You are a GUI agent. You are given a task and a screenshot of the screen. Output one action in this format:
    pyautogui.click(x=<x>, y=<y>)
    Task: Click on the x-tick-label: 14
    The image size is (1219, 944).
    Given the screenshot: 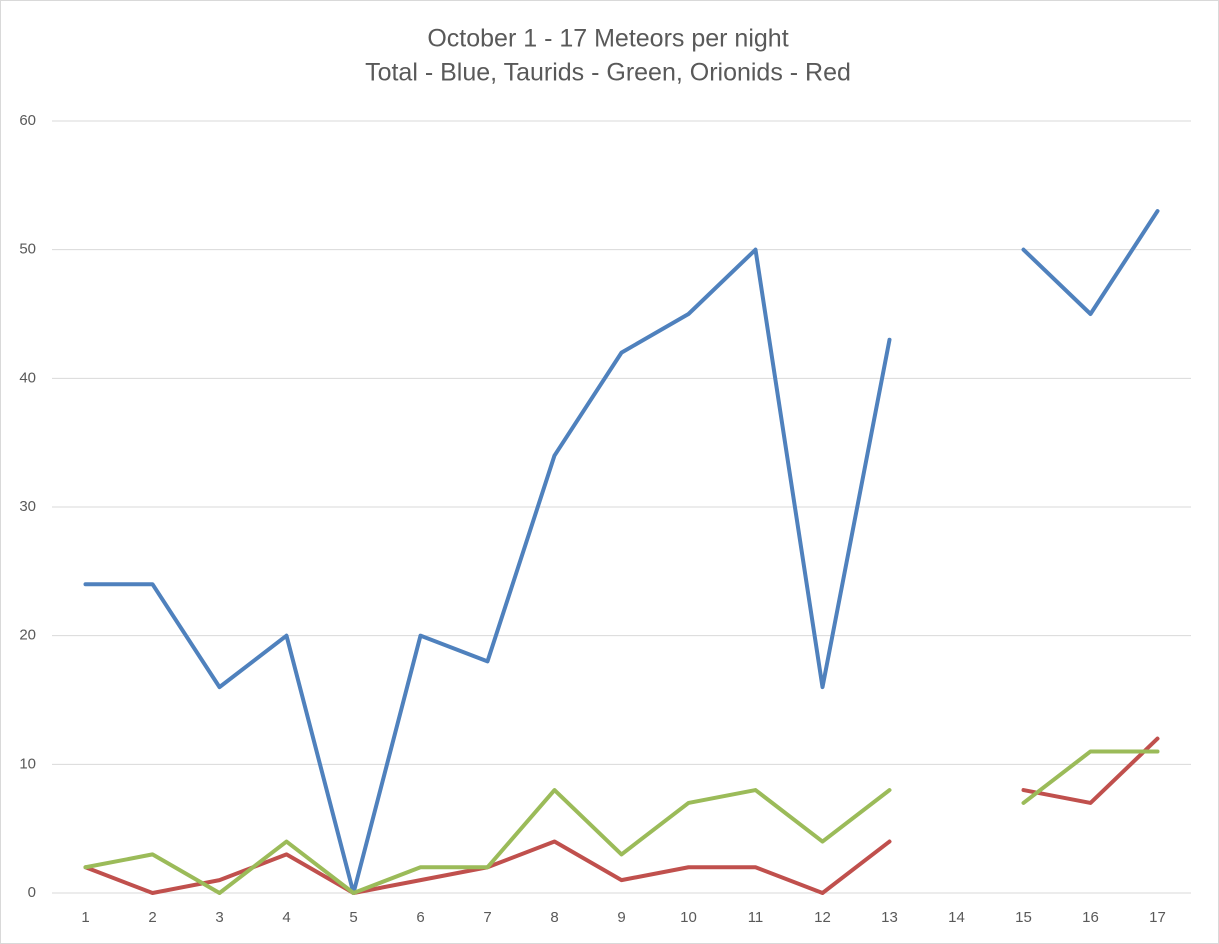 What is the action you would take?
    pyautogui.click(x=956, y=917)
    